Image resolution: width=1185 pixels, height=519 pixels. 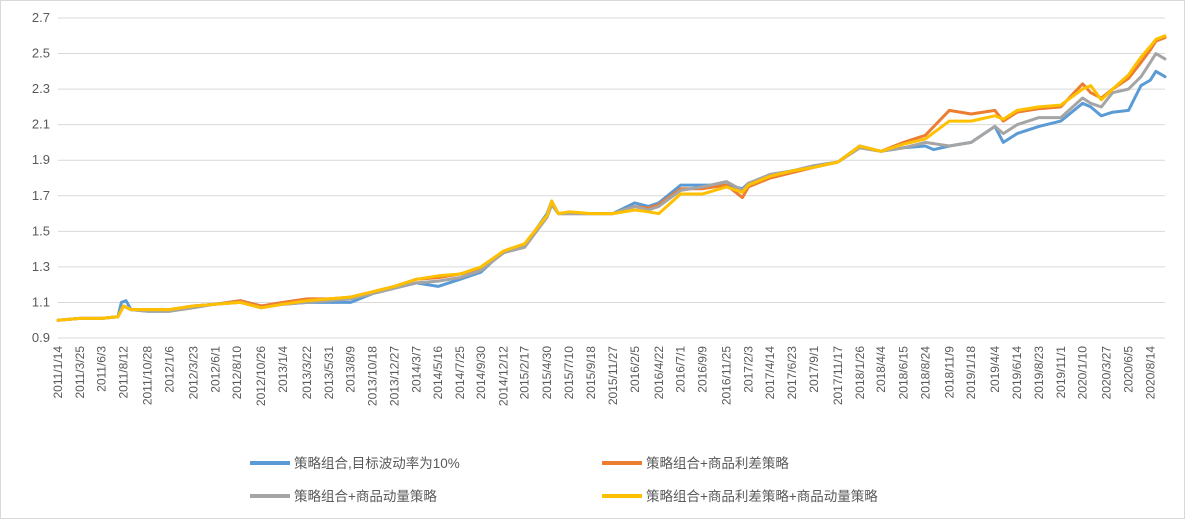 What do you see at coordinates (681, 369) in the screenshot?
I see `x-tick-label: 2016/7/1` at bounding box center [681, 369].